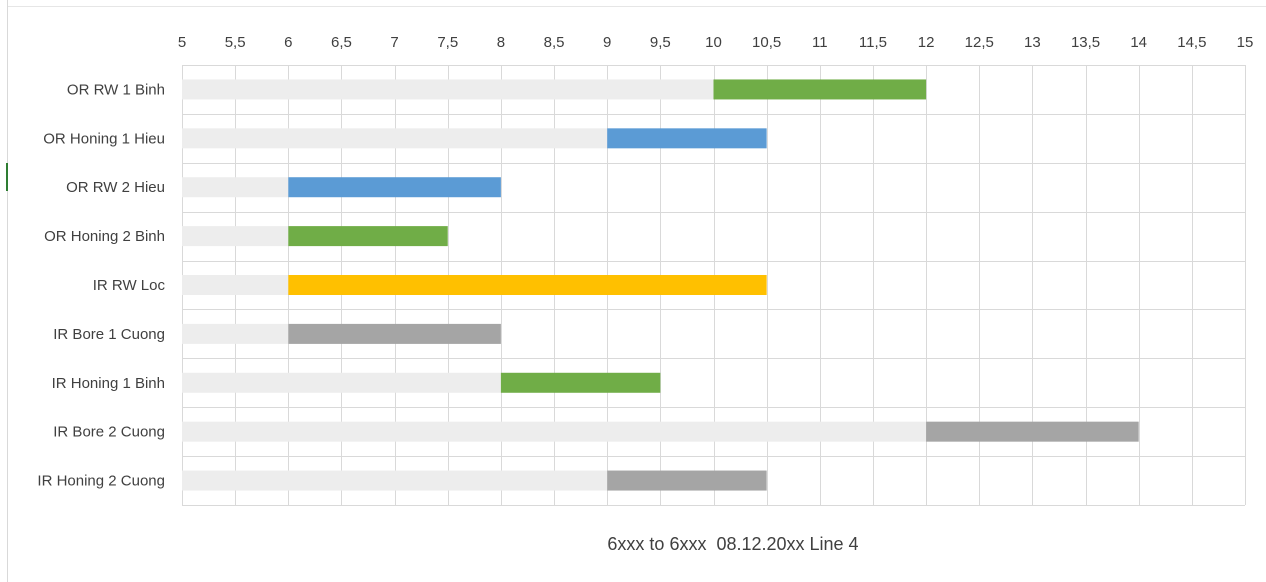  I want to click on x-tick-label: 12,5, so click(979, 42).